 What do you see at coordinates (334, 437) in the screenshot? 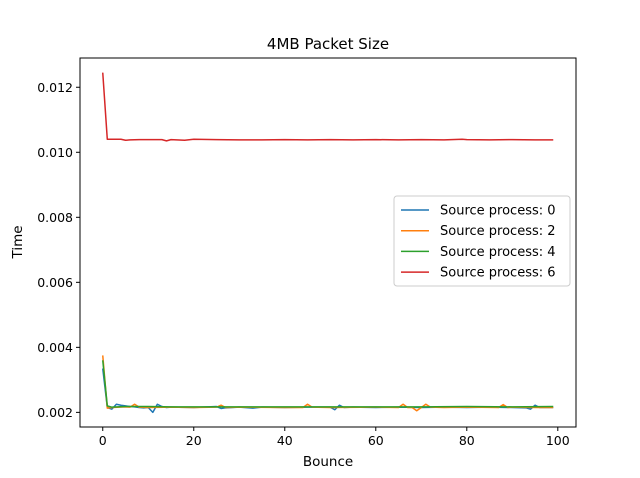
I see `x-axis: 0 20 40 60 80 100` at bounding box center [334, 437].